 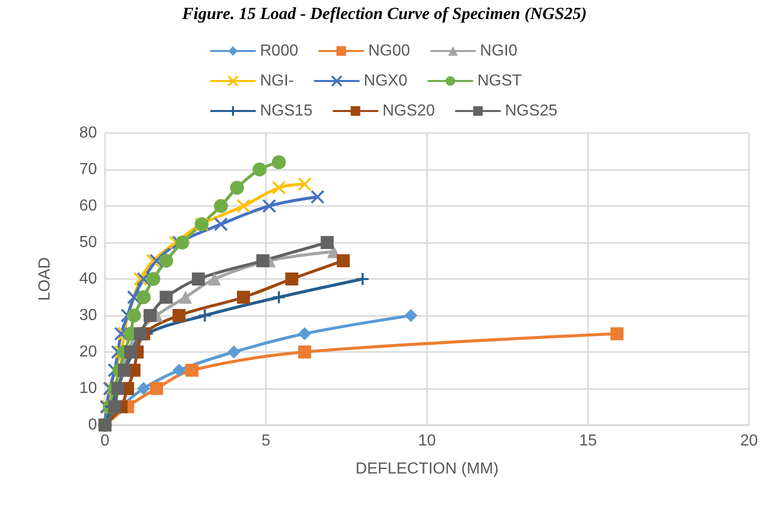 What do you see at coordinates (88, 133) in the screenshot?
I see `y-tick-label: 80` at bounding box center [88, 133].